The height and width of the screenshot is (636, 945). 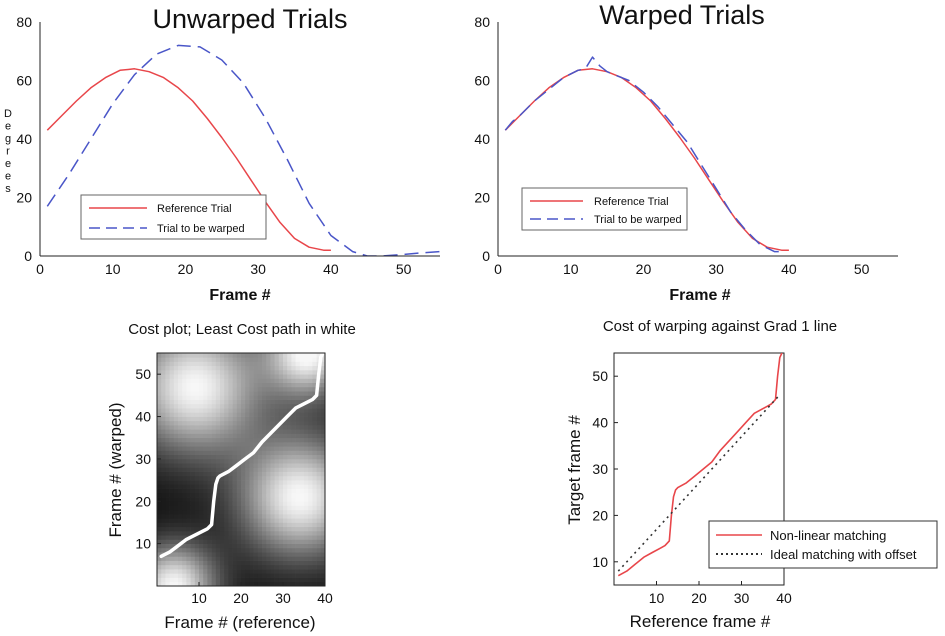 I want to click on unwarped-ytick-4: 80, so click(x=24, y=22).